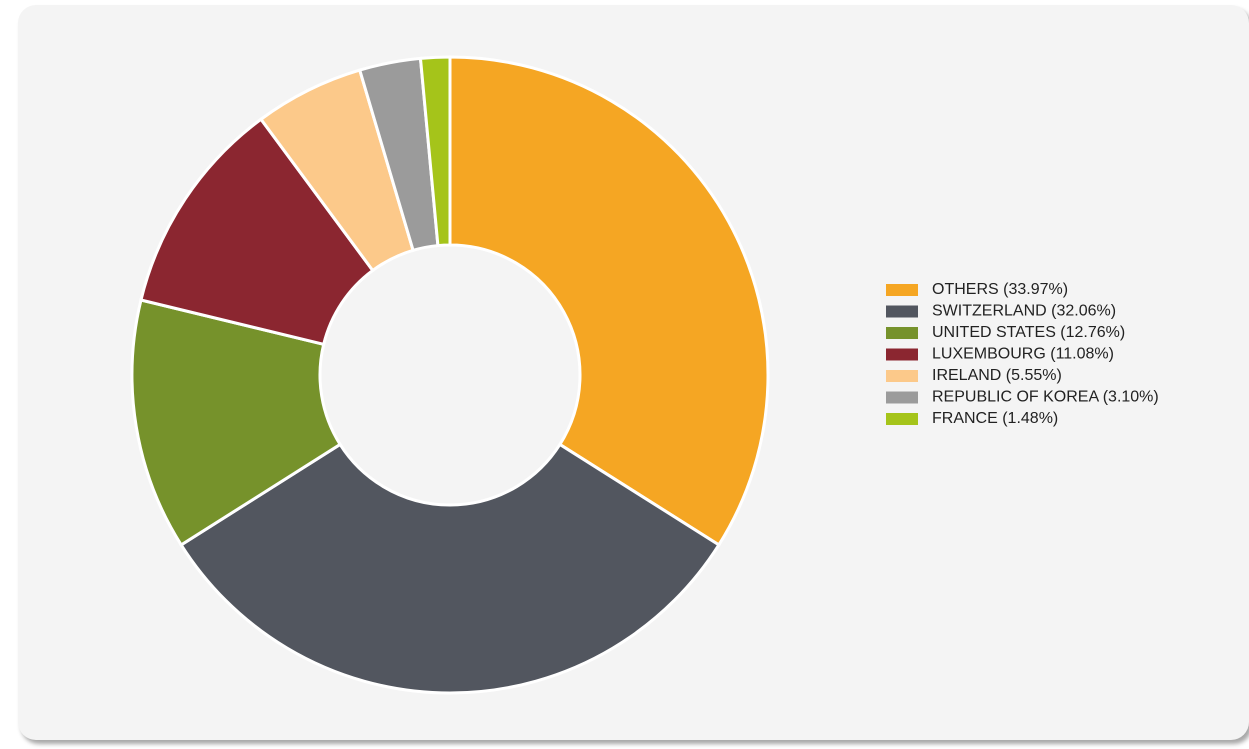 This screenshot has width=1249, height=749. I want to click on legend-label: OTHERS (33.97%), so click(1000, 289).